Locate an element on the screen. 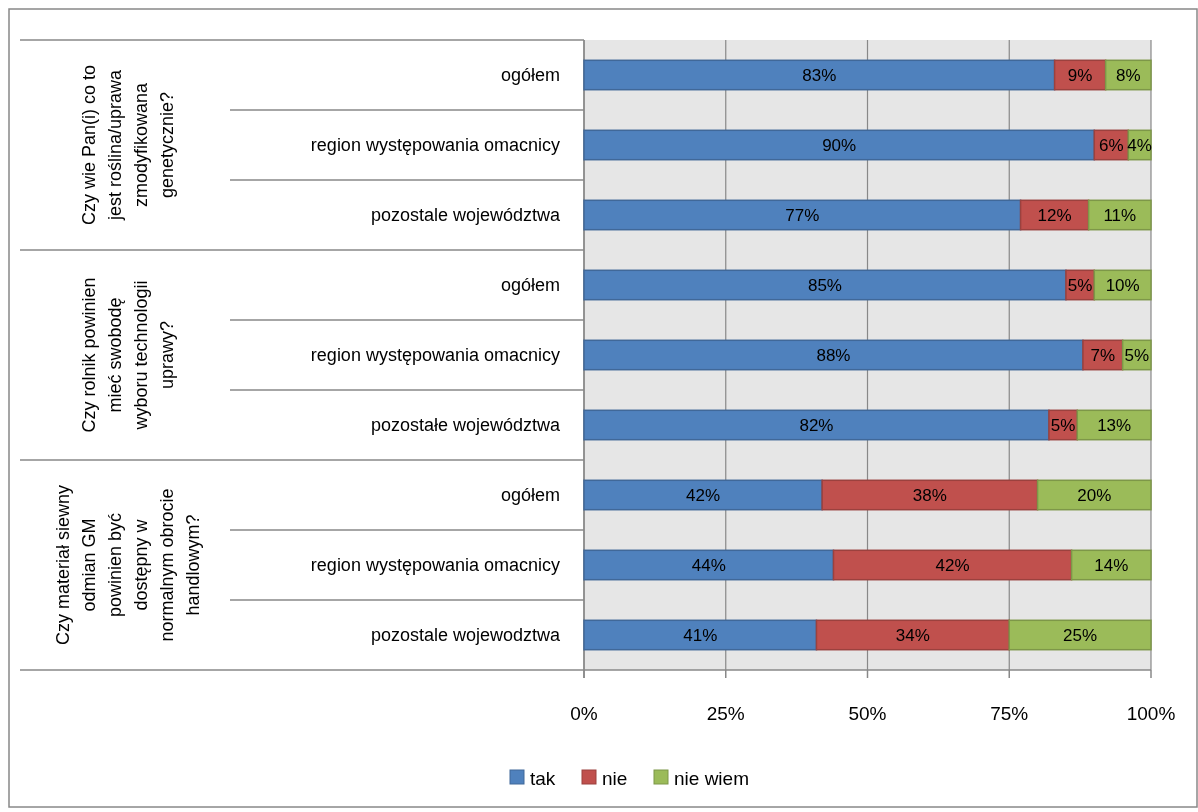 Image resolution: width=1198 pixels, height=812 pixels. data-label: 7% is located at coordinates (1103, 355).